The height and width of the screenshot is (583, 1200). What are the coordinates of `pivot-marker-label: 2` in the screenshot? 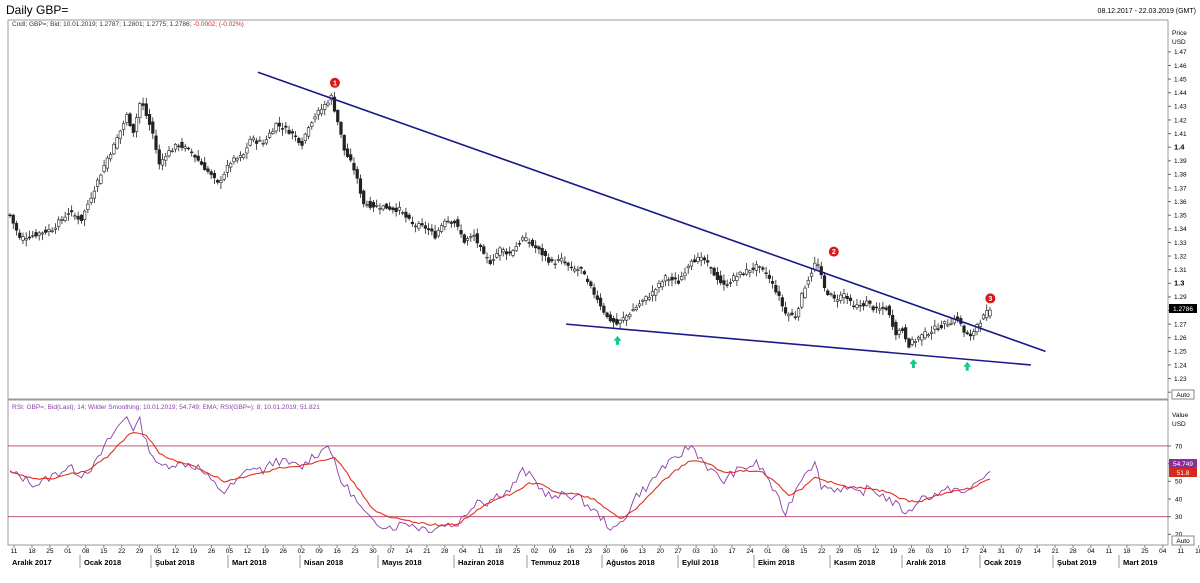 It's located at (834, 252).